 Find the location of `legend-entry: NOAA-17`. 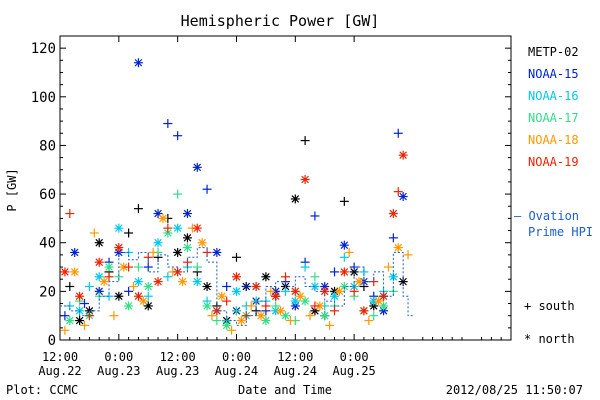

legend-entry: NOAA-17 is located at coordinates (553, 118).